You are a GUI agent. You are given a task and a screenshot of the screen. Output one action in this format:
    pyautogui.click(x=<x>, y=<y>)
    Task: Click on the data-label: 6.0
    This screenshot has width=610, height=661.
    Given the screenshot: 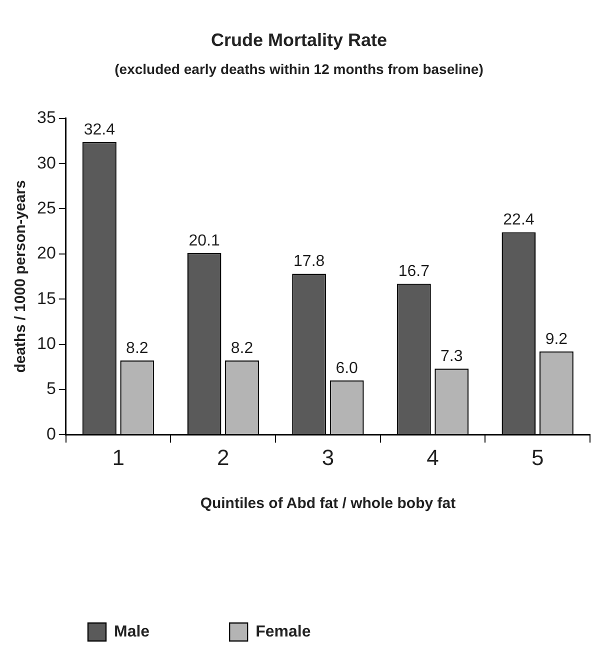 What is the action you would take?
    pyautogui.click(x=347, y=368)
    